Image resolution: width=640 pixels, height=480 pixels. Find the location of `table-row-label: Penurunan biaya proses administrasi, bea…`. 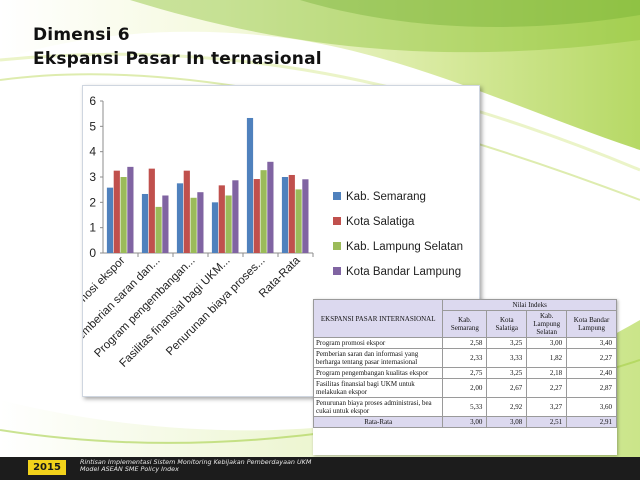

table-row-label: Penurunan biaya proses administrasi, bea… is located at coordinates (378, 407).